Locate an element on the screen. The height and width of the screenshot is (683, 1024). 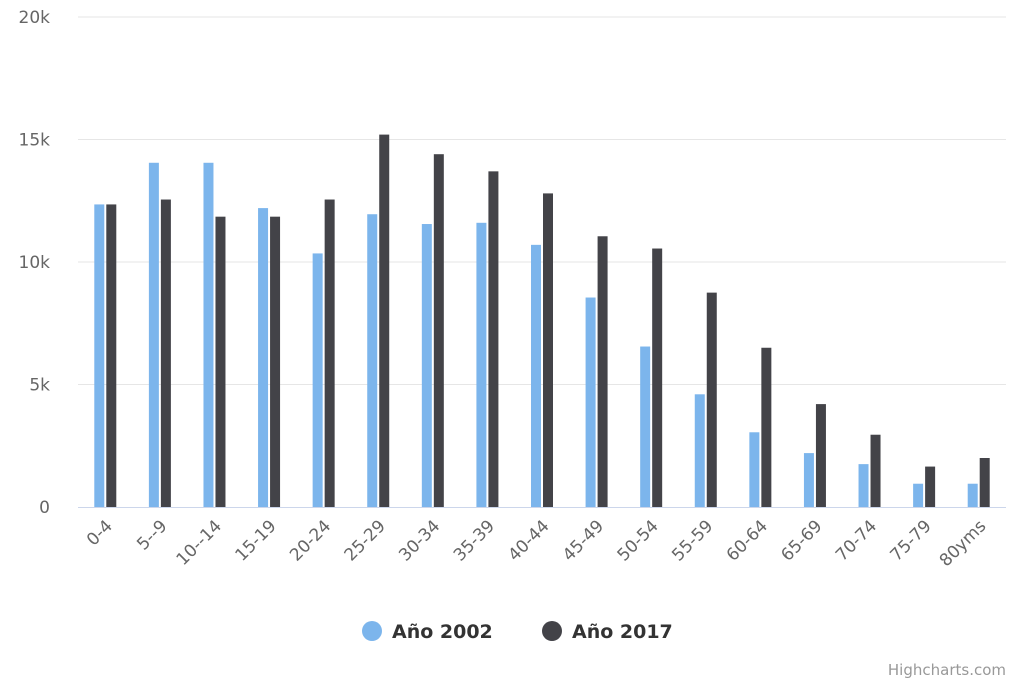
credits-link: Highcharts.com is located at coordinates (947, 670).